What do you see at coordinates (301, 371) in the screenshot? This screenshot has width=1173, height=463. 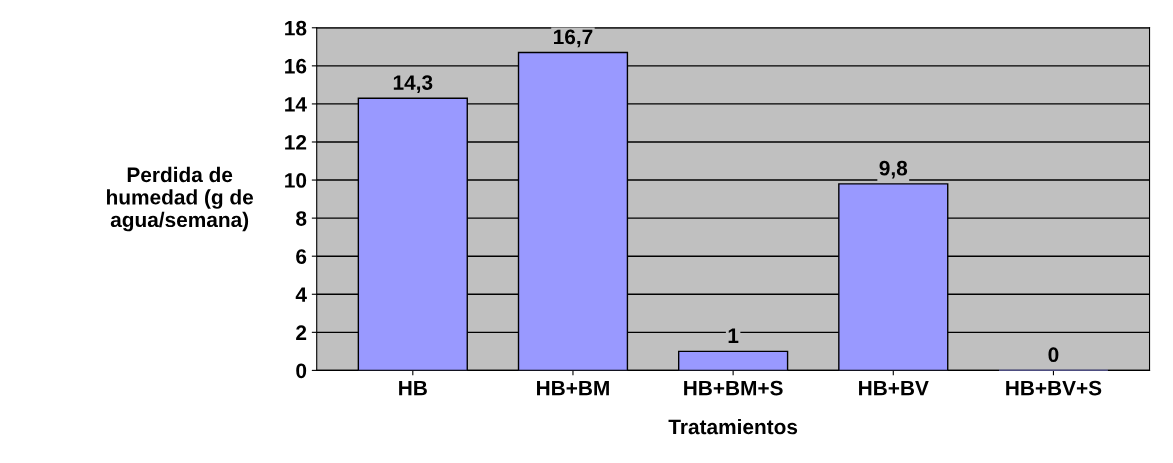 I see `y-tick-label: 0` at bounding box center [301, 371].